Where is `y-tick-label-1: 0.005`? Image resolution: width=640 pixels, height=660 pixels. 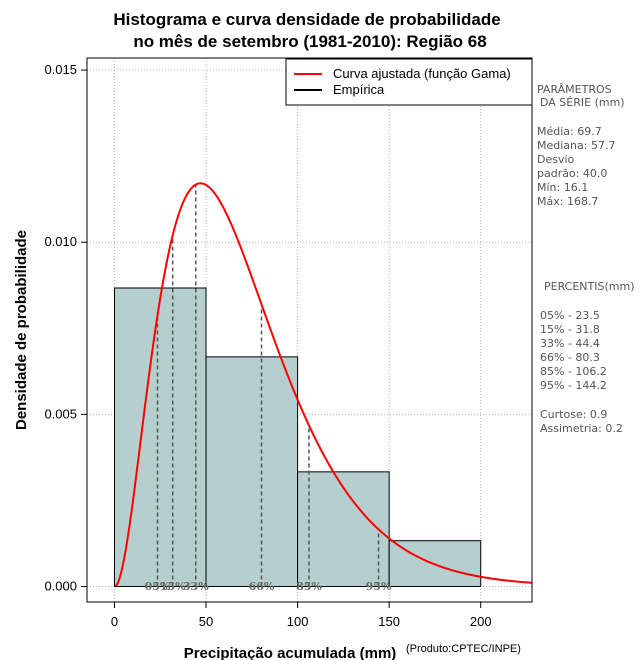
y-tick-label-1: 0.005 is located at coordinates (60, 413).